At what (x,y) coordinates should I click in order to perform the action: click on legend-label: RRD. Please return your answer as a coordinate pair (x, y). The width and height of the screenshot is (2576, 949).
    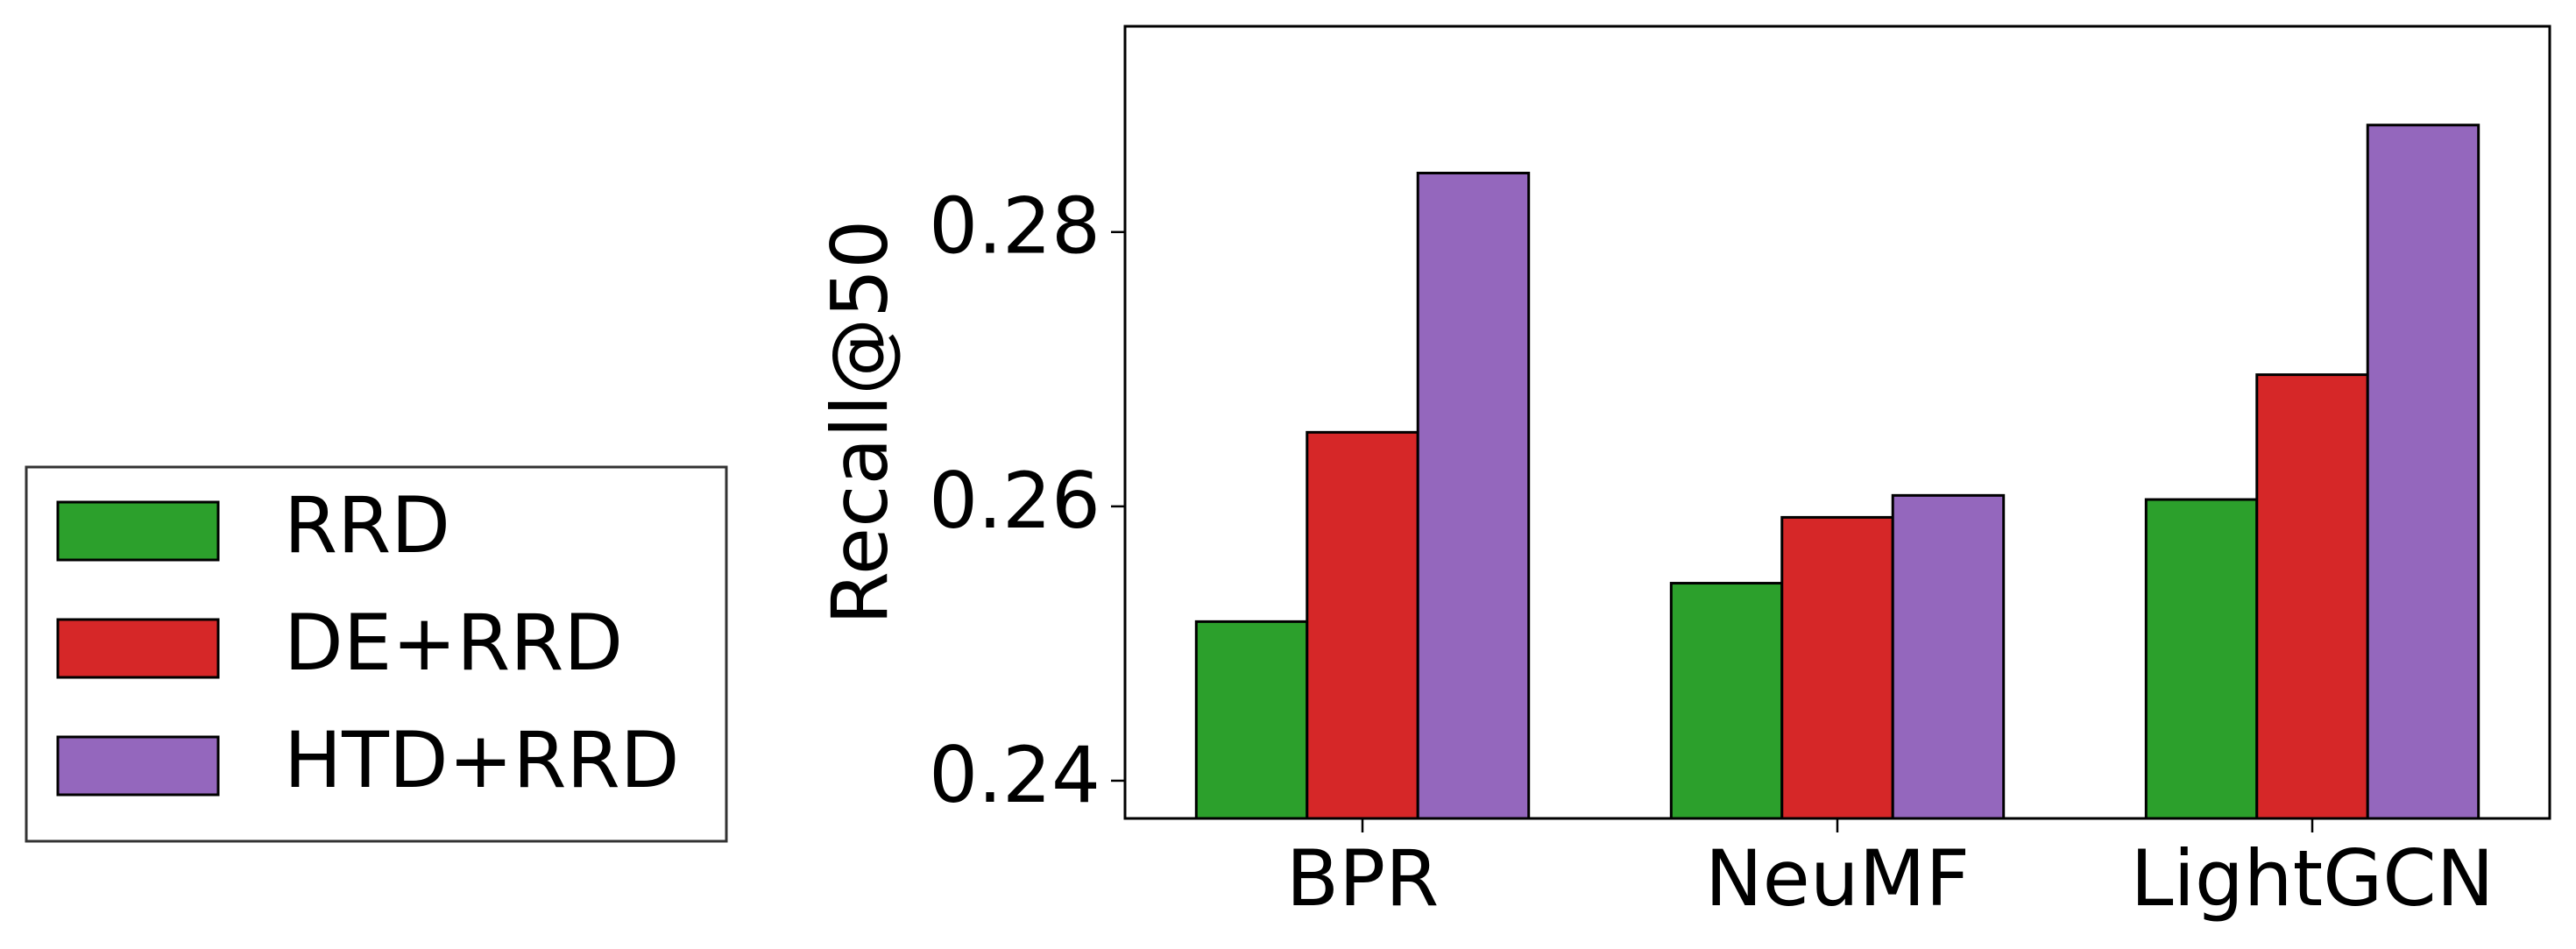
    Looking at the image, I should click on (367, 525).